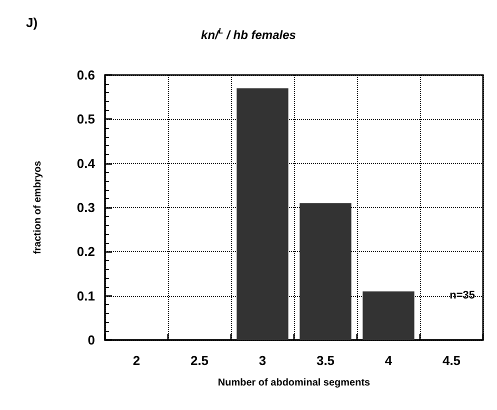  Describe the element at coordinates (451, 360) in the screenshot. I see `x-tick-label: 4.5` at that location.